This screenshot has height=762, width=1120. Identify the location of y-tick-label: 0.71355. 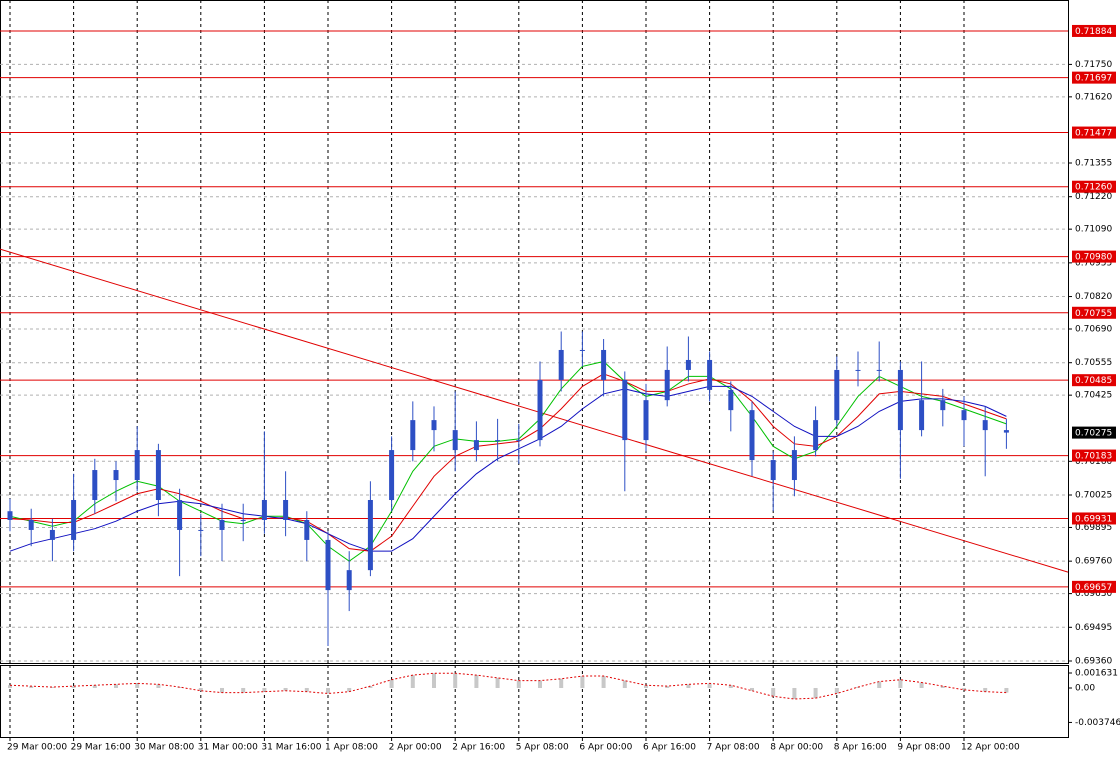
(1093, 164).